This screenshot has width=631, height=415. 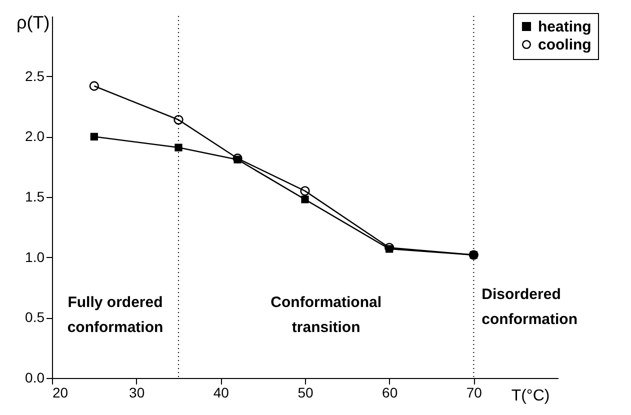 What do you see at coordinates (530, 307) in the screenshot?
I see `annotation: Disordered conformation` at bounding box center [530, 307].